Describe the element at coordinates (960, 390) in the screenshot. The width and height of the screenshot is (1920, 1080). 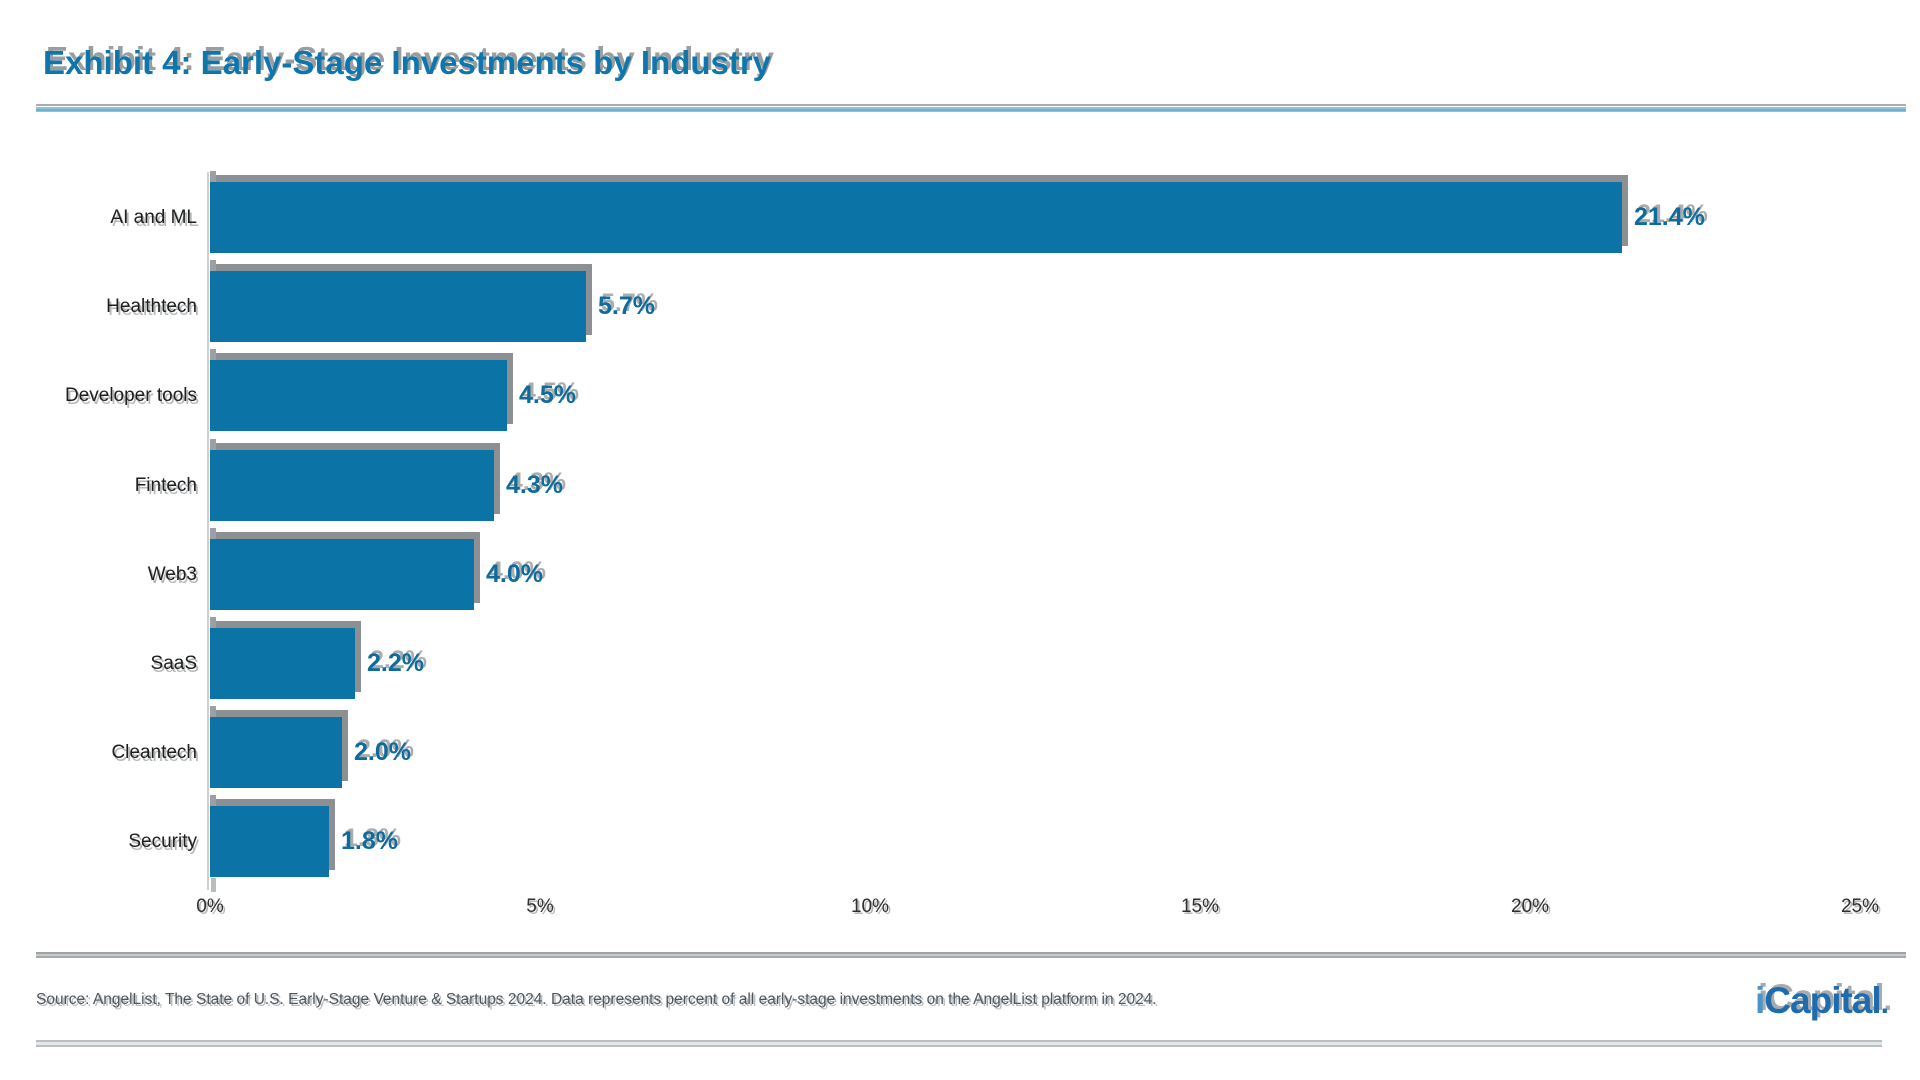
I see `bar-row: Developer tools 4.5%` at that location.